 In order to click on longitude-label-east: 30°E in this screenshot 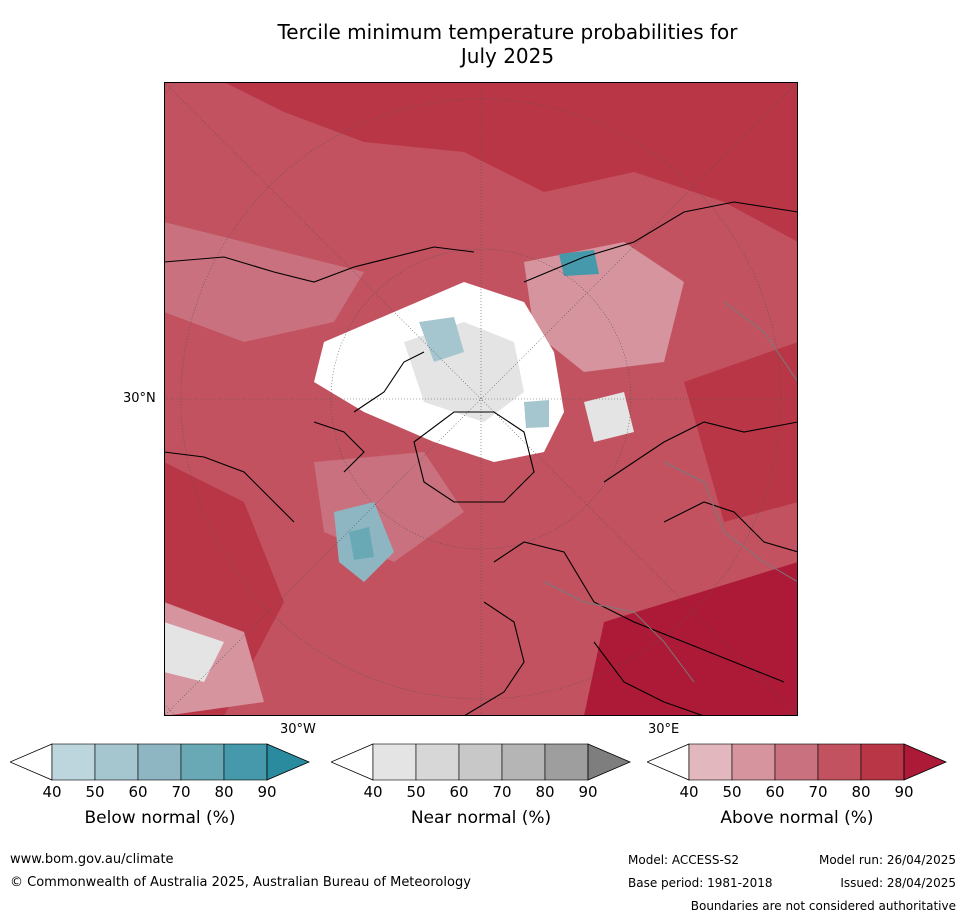, I will do `click(664, 729)`.